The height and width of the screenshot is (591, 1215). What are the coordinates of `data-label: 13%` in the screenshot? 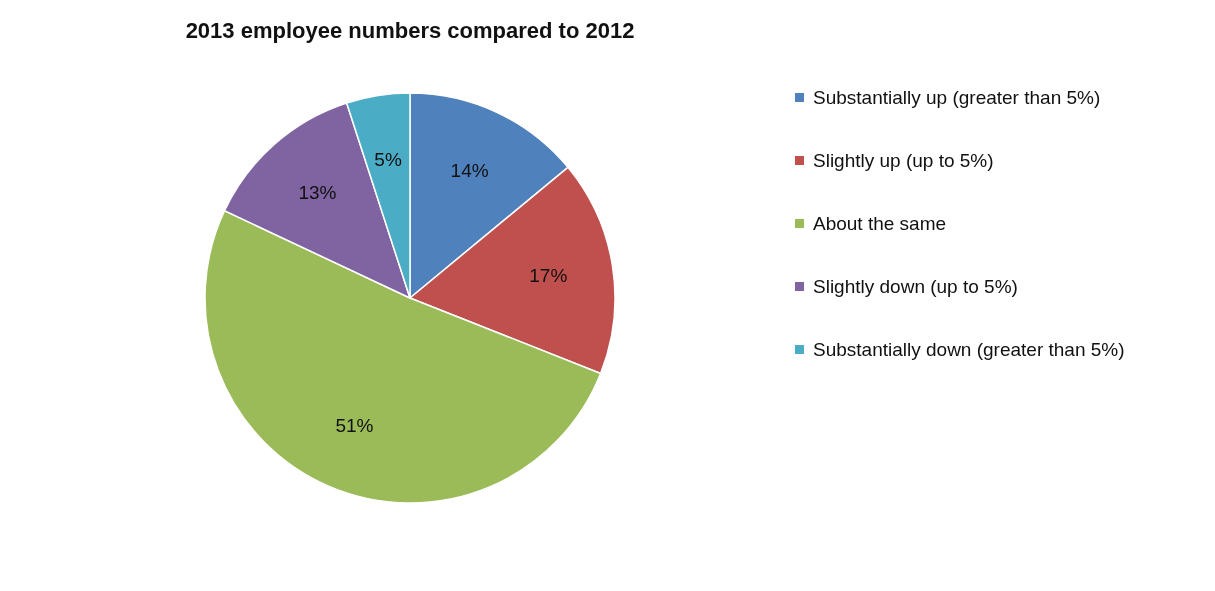 It's located at (317, 192).